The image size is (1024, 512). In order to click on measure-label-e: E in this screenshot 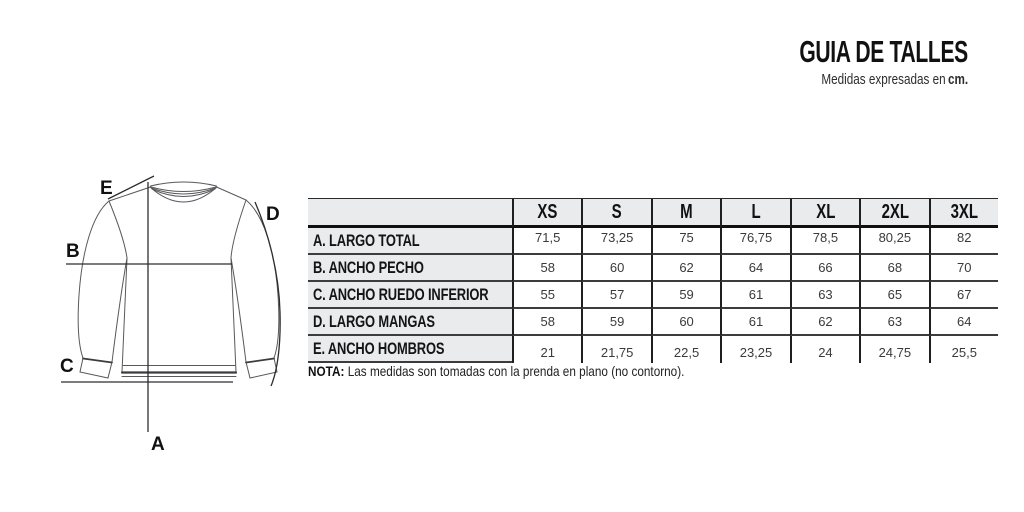, I will do `click(106, 188)`.